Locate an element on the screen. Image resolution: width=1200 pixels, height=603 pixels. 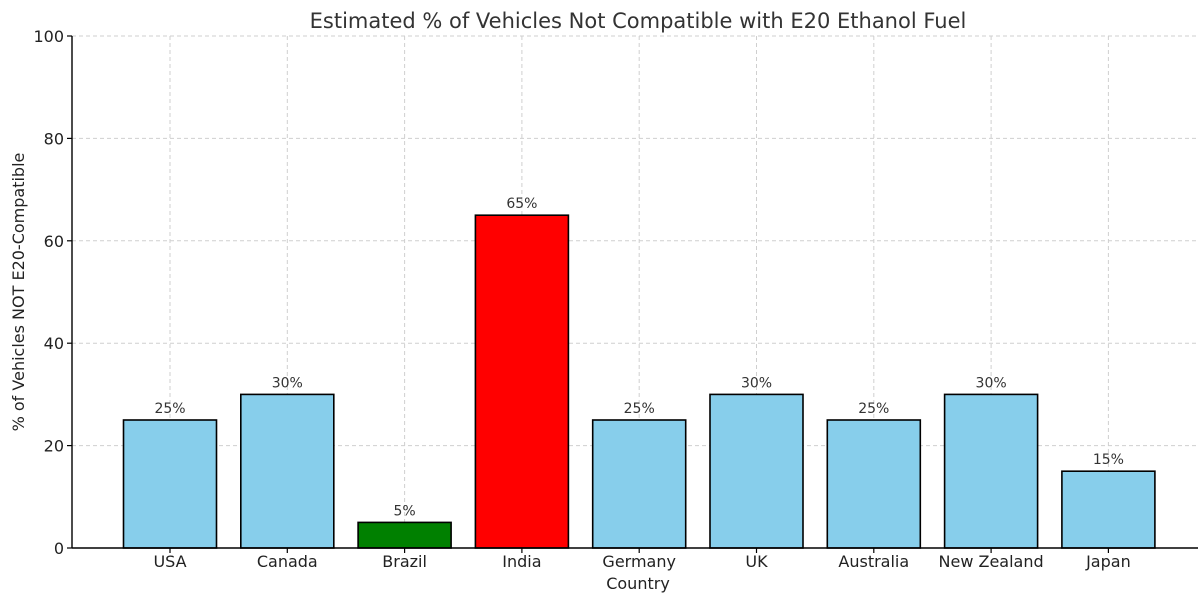
y-tick-label: 20 is located at coordinates (54, 446).